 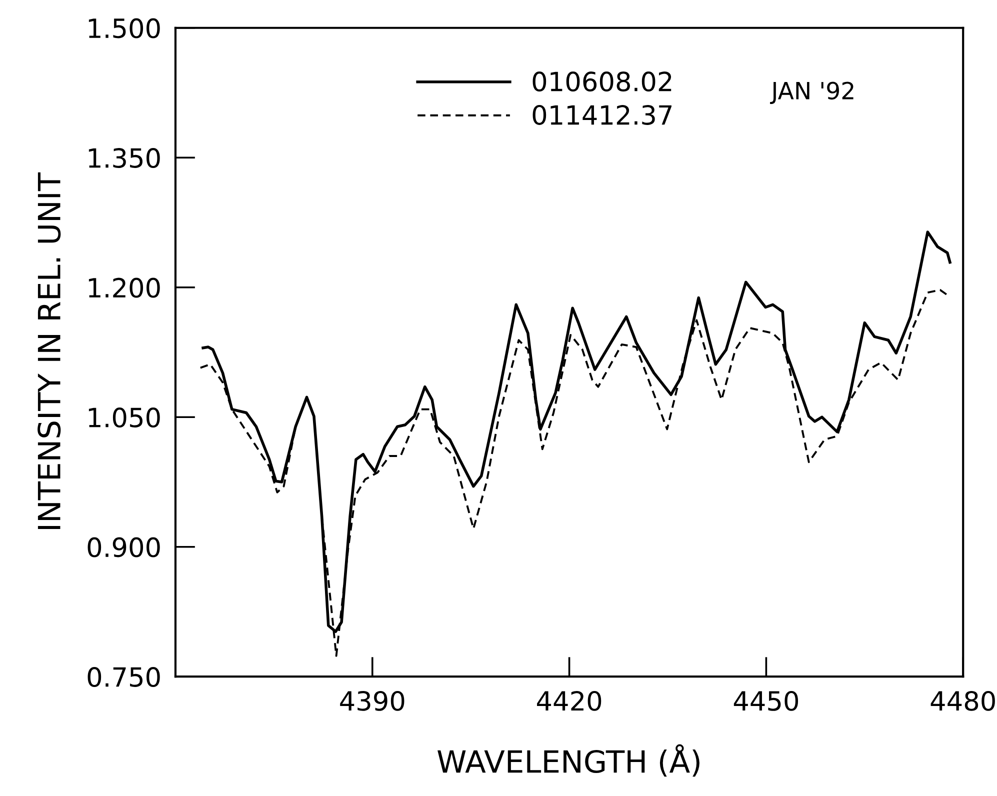 What do you see at coordinates (124, 288) in the screenshot?
I see `y-tick-label: 1.200` at bounding box center [124, 288].